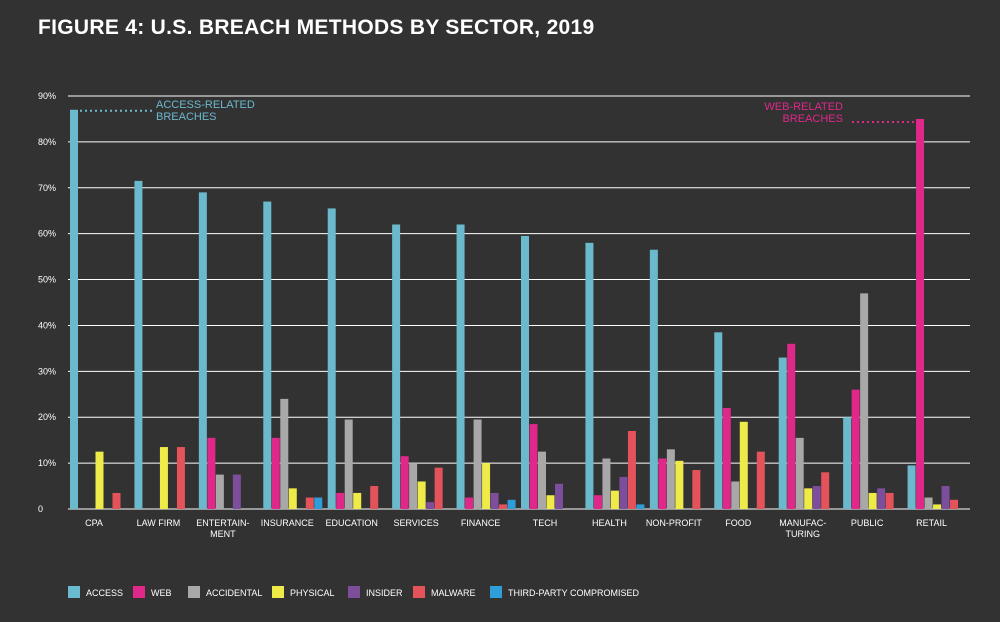 Image resolution: width=1000 pixels, height=622 pixels. What do you see at coordinates (219, 491) in the screenshot?
I see `bar-accidental-entertainment` at bounding box center [219, 491].